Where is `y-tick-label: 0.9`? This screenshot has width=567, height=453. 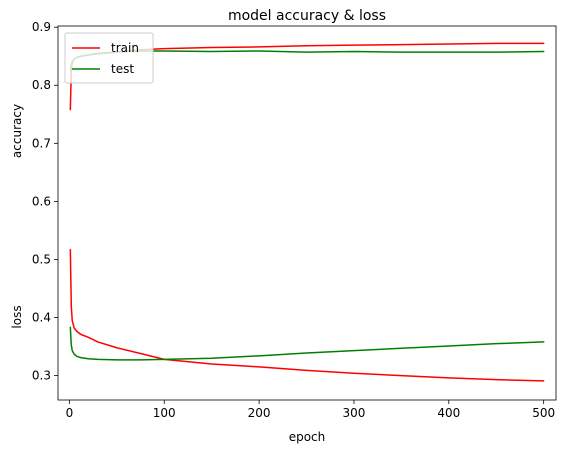 y-tick-label: 0.9 is located at coordinates (41, 27).